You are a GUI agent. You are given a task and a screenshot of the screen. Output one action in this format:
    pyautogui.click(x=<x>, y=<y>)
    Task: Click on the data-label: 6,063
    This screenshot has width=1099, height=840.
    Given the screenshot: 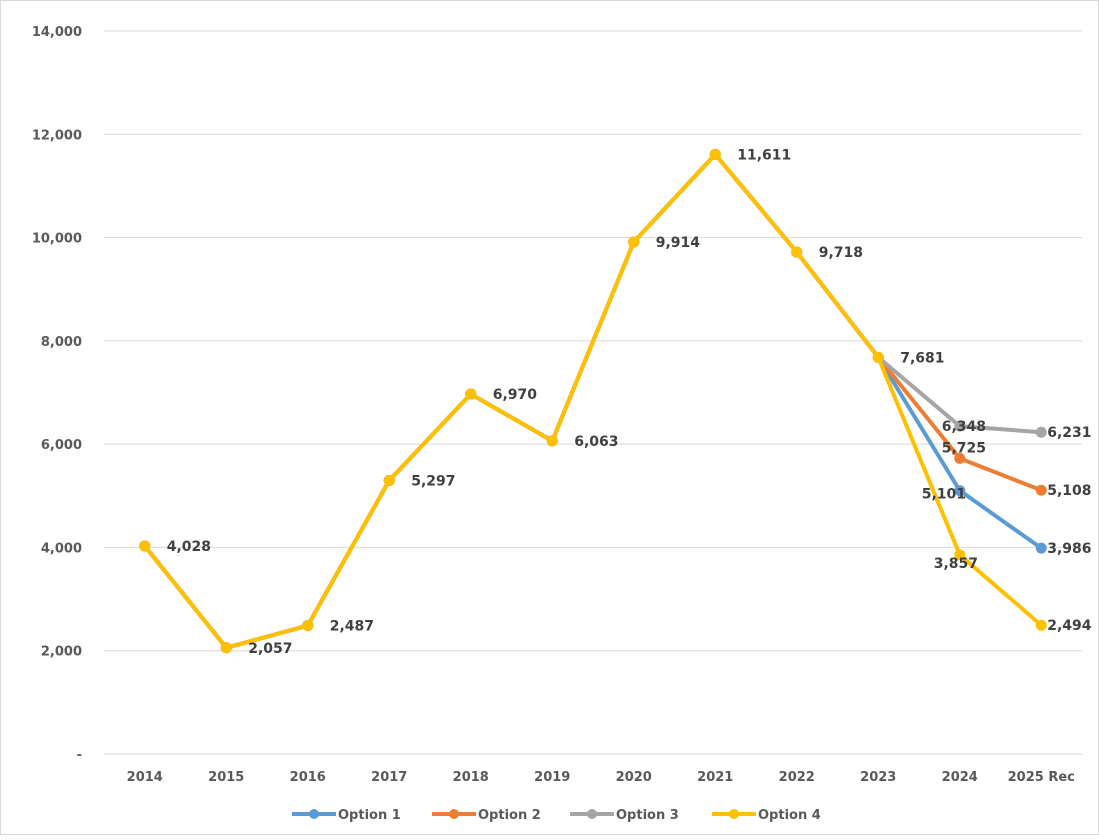 What is the action you would take?
    pyautogui.click(x=596, y=442)
    